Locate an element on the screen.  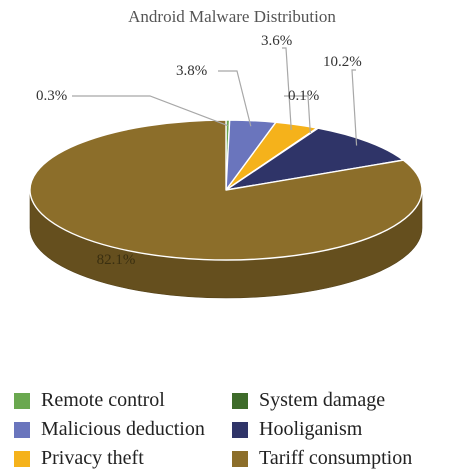
data-label-2: 3.6% is located at coordinates (276, 41).